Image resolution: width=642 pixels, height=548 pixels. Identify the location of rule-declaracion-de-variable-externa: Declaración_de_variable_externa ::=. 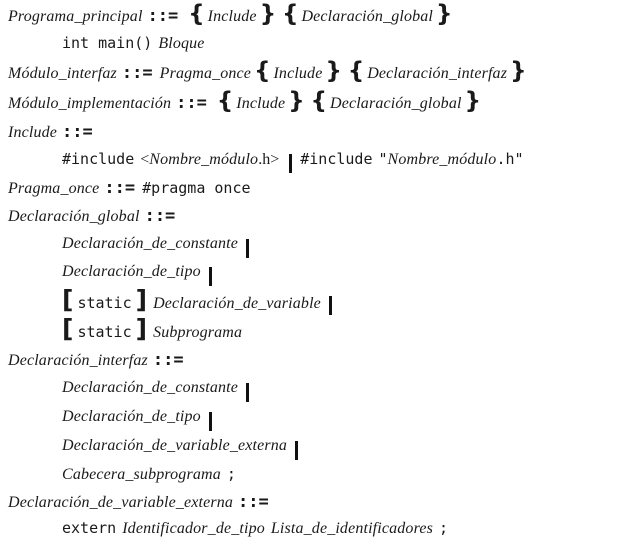
(142, 504).